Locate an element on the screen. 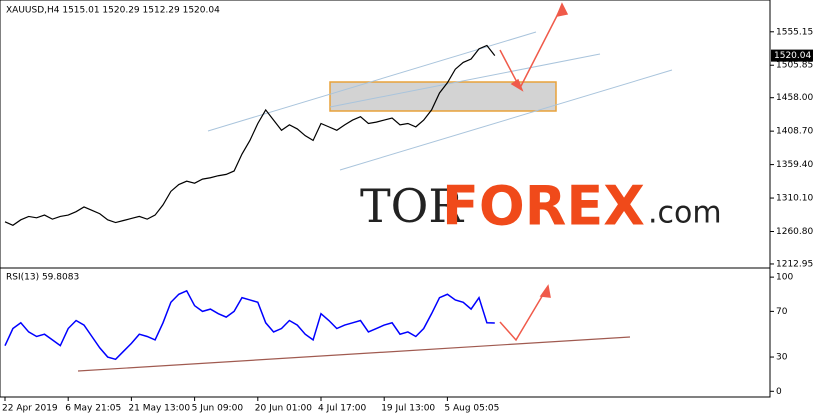  y-tick-label: 100 is located at coordinates (784, 278).